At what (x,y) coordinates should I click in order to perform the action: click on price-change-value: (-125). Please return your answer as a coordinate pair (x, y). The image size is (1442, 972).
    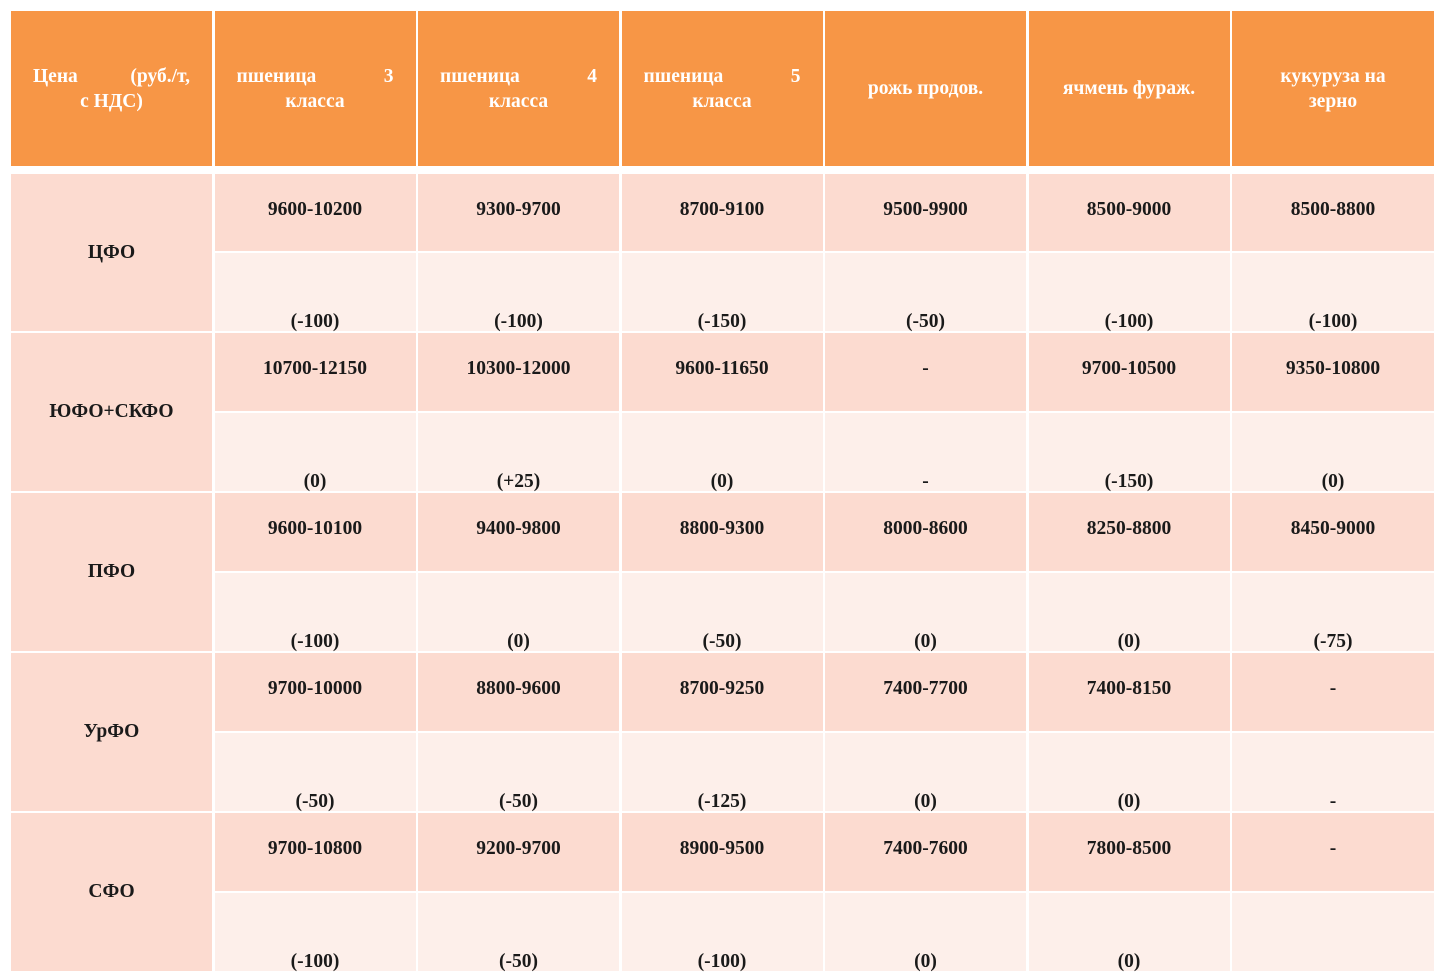
    Looking at the image, I should click on (722, 801).